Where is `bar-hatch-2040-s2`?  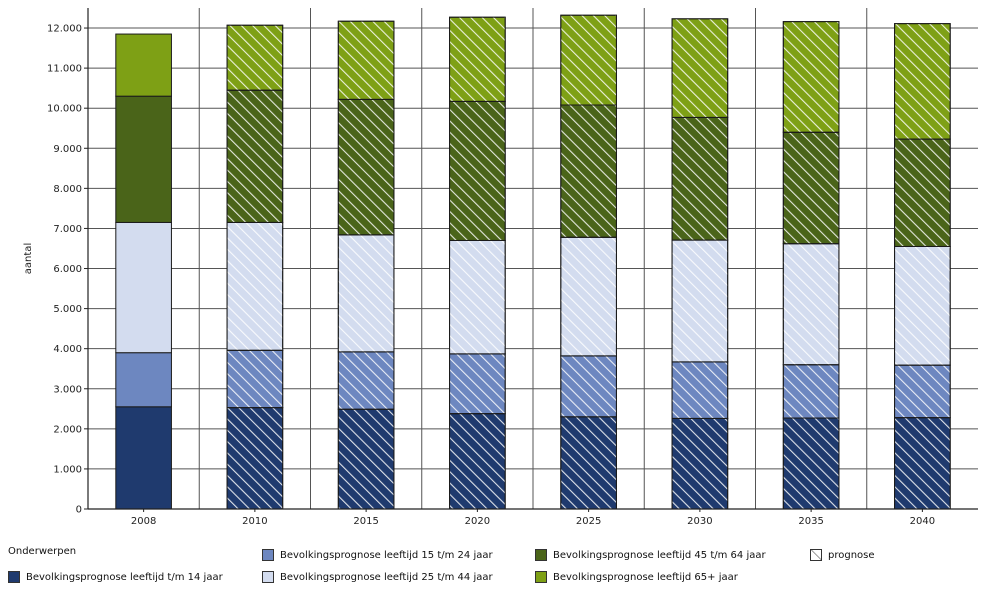
bar-hatch-2040-s2 is located at coordinates (922, 305).